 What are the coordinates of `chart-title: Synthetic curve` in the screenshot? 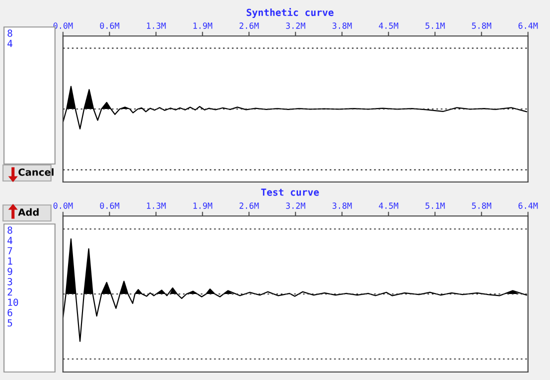 It's located at (290, 13).